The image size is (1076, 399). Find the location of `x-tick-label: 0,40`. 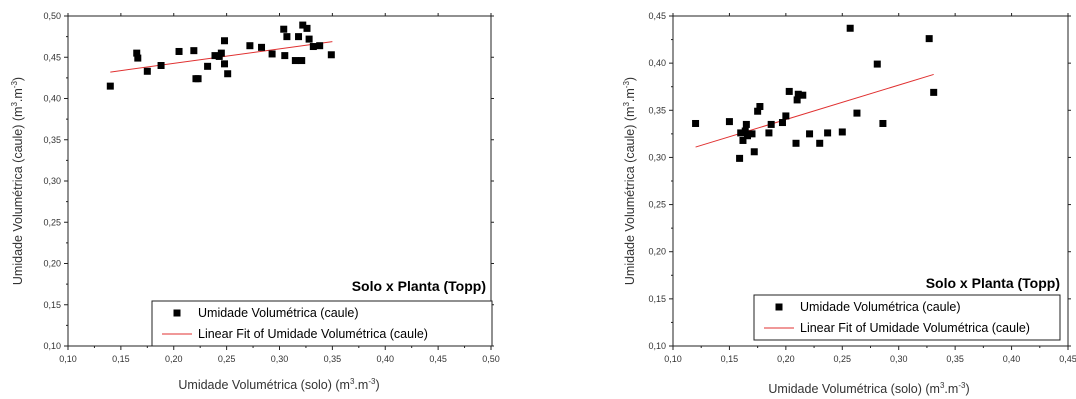

x-tick-label: 0,40 is located at coordinates (1012, 359).